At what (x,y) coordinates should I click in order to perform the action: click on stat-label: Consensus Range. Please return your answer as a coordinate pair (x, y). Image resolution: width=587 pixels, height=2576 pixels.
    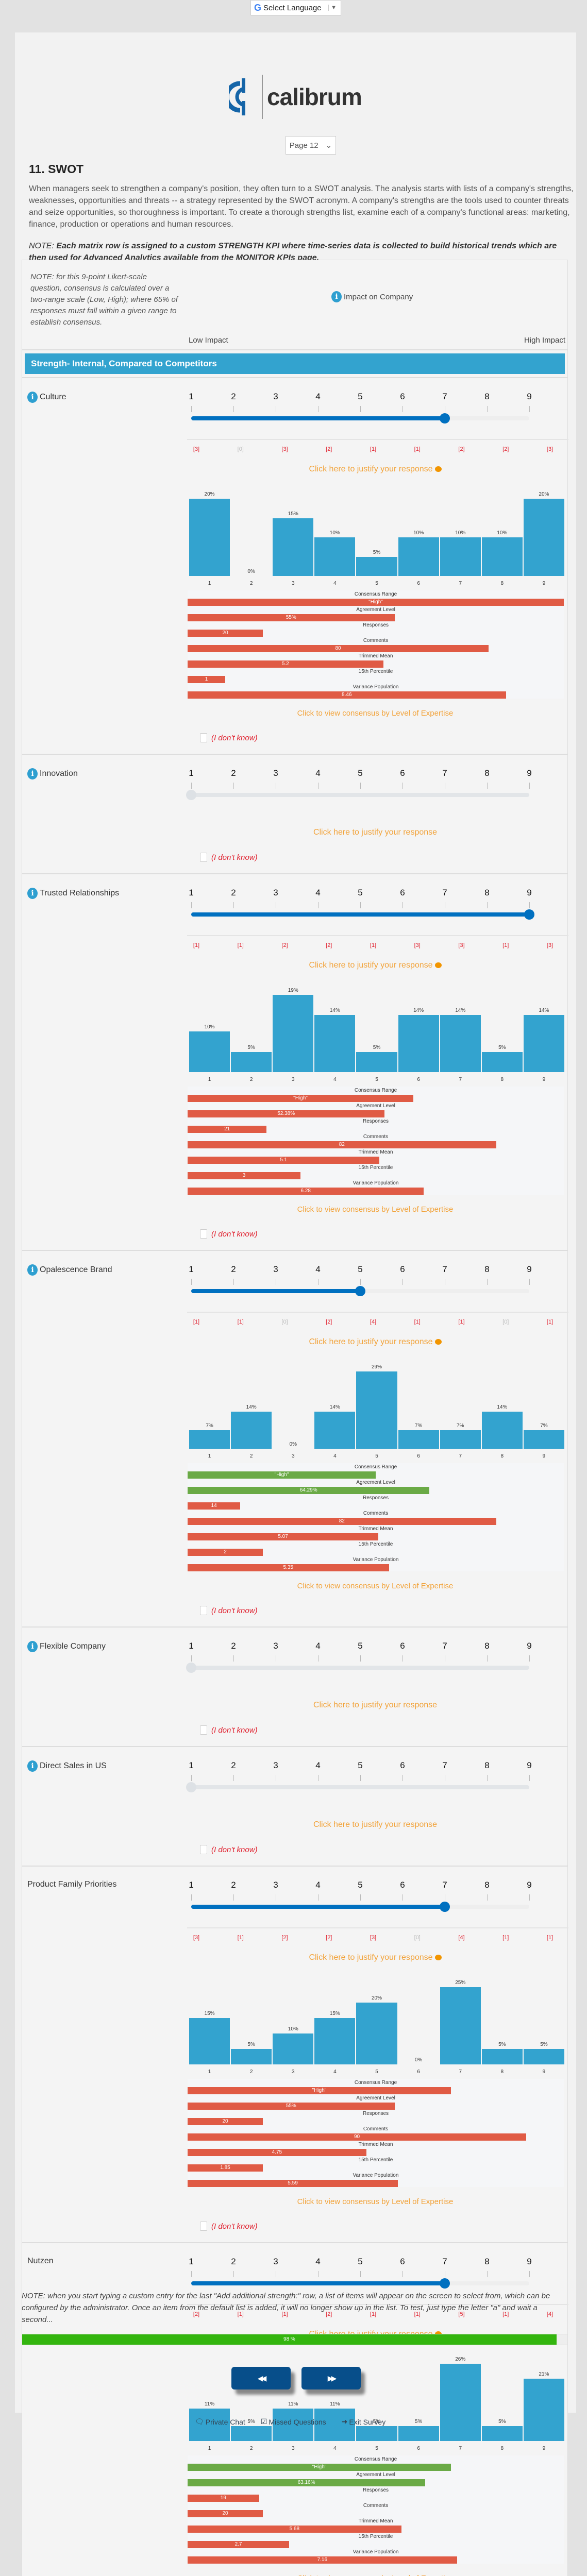
    Looking at the image, I should click on (376, 2083).